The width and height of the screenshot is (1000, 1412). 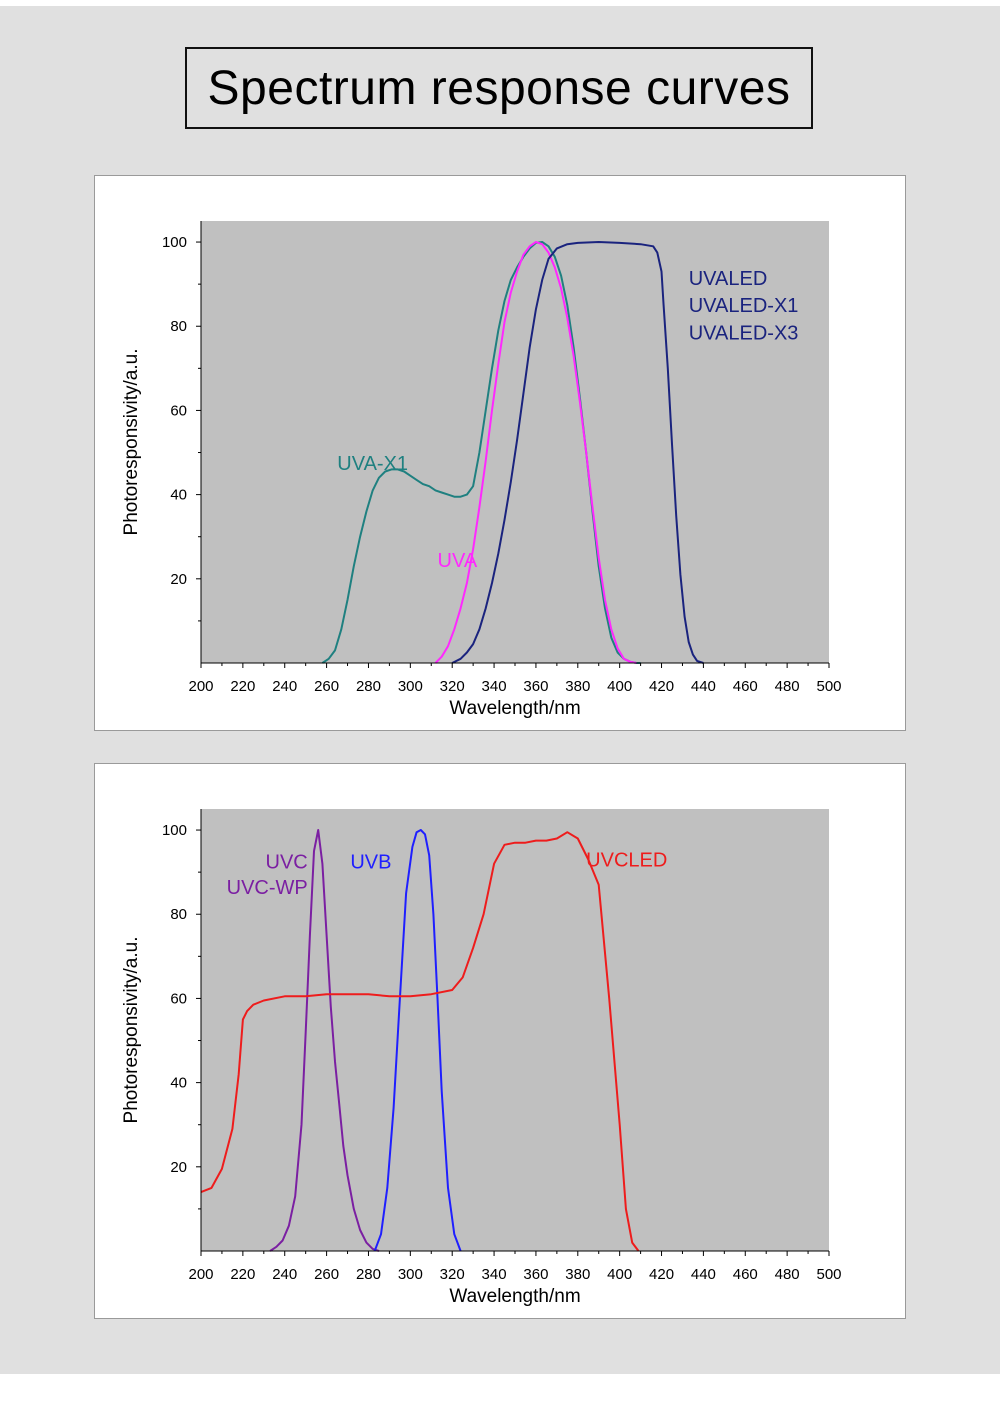 I want to click on chart-1-y-tick-label: 80, so click(x=178, y=326).